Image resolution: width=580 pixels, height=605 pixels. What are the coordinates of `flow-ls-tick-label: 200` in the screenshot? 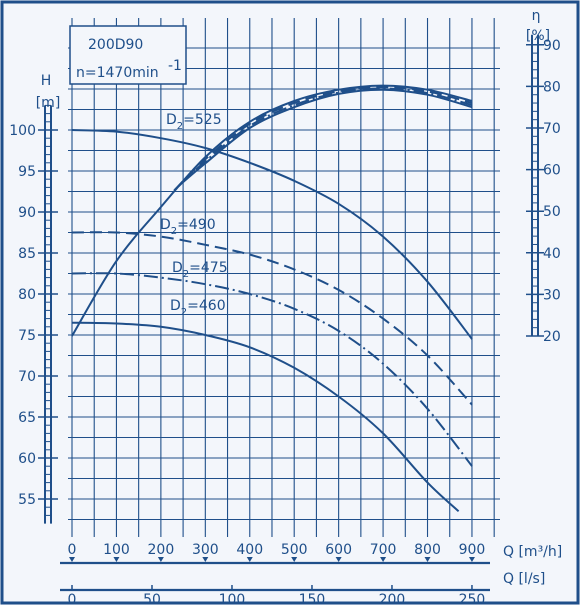 It's located at (392, 598).